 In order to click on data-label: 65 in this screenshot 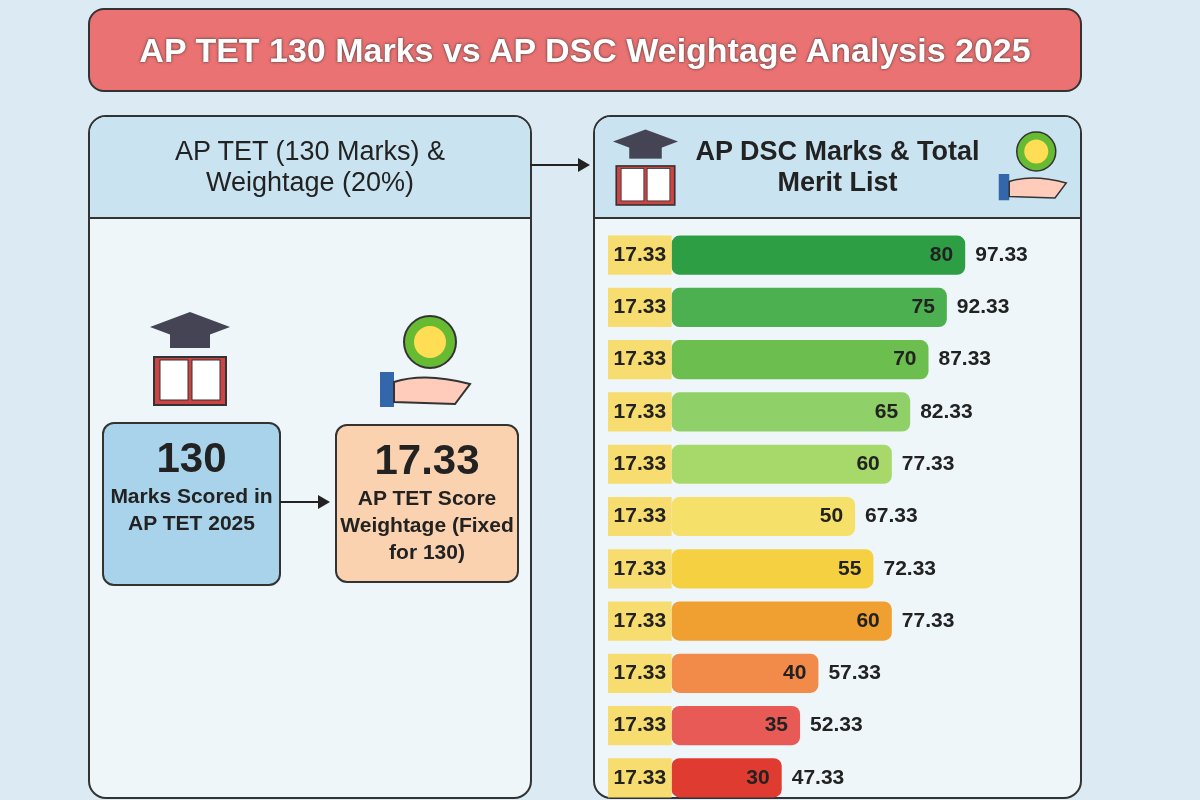, I will do `click(886, 410)`.